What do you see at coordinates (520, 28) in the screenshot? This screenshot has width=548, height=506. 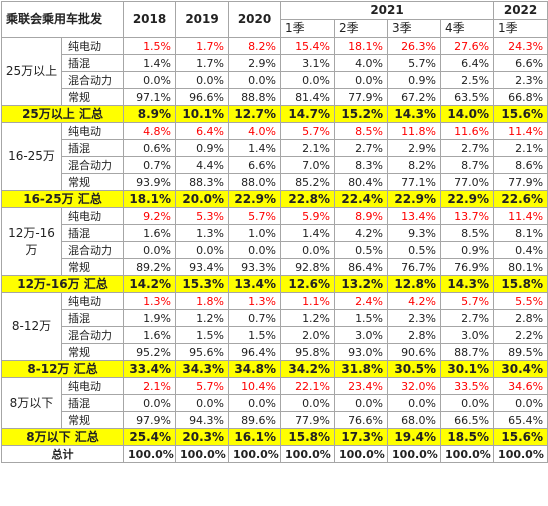 I see `quarter-header-2022-q1: 1季` at bounding box center [520, 28].